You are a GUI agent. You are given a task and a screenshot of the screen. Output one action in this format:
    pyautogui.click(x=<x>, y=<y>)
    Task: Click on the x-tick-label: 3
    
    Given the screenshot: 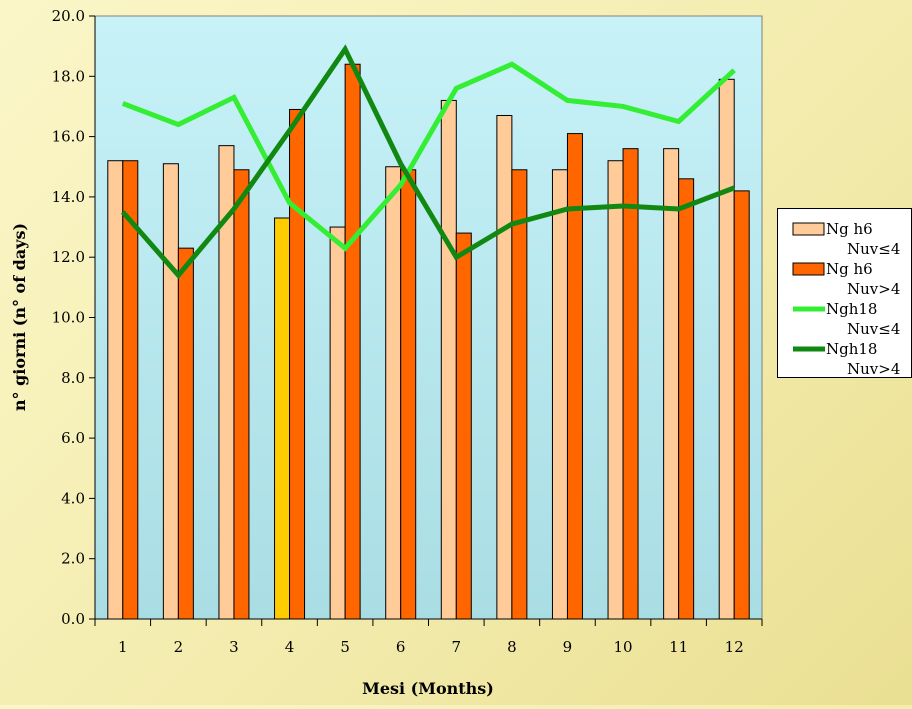 What is the action you would take?
    pyautogui.click(x=234, y=647)
    